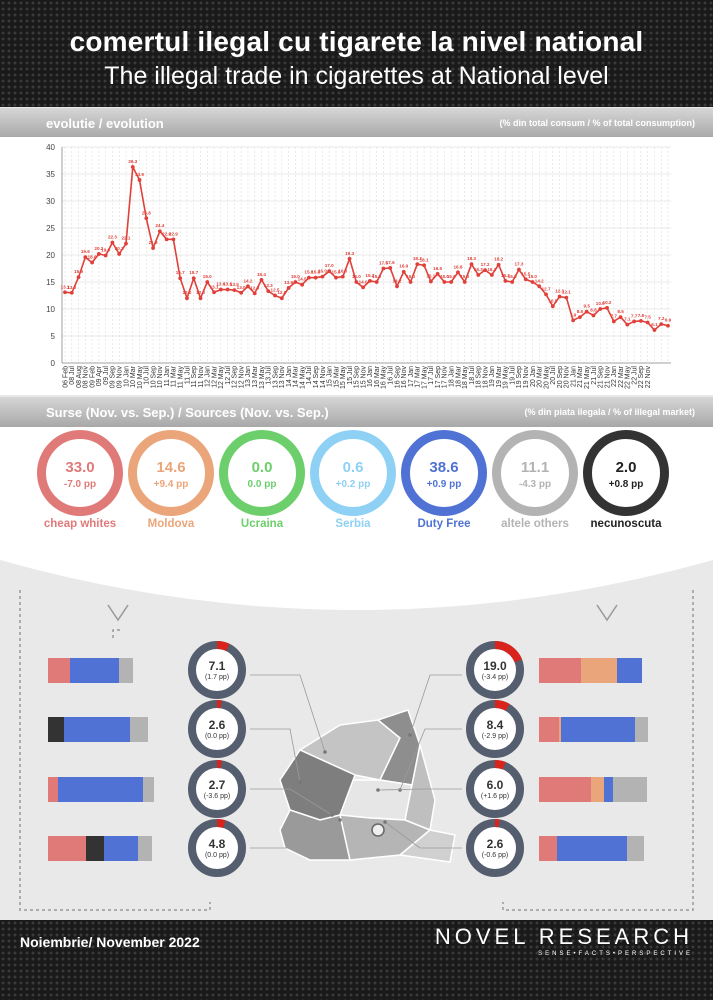 Image resolution: width=713 pixels, height=1000 pixels. Describe the element at coordinates (217, 785) in the screenshot. I see `region-value: 2.7` at that location.